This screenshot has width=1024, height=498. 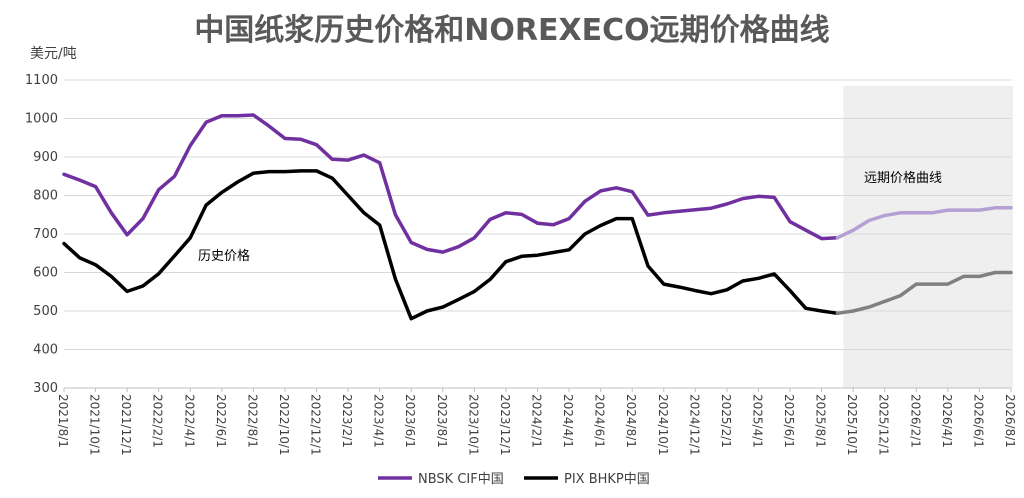 What do you see at coordinates (158, 421) in the screenshot?
I see `x-tick-label: 2022/2/1` at bounding box center [158, 421].